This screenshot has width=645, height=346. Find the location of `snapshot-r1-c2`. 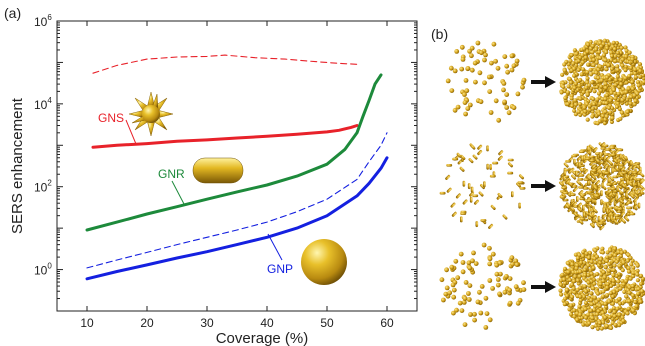

snapshot-r1-c2 is located at coordinates (602, 82).